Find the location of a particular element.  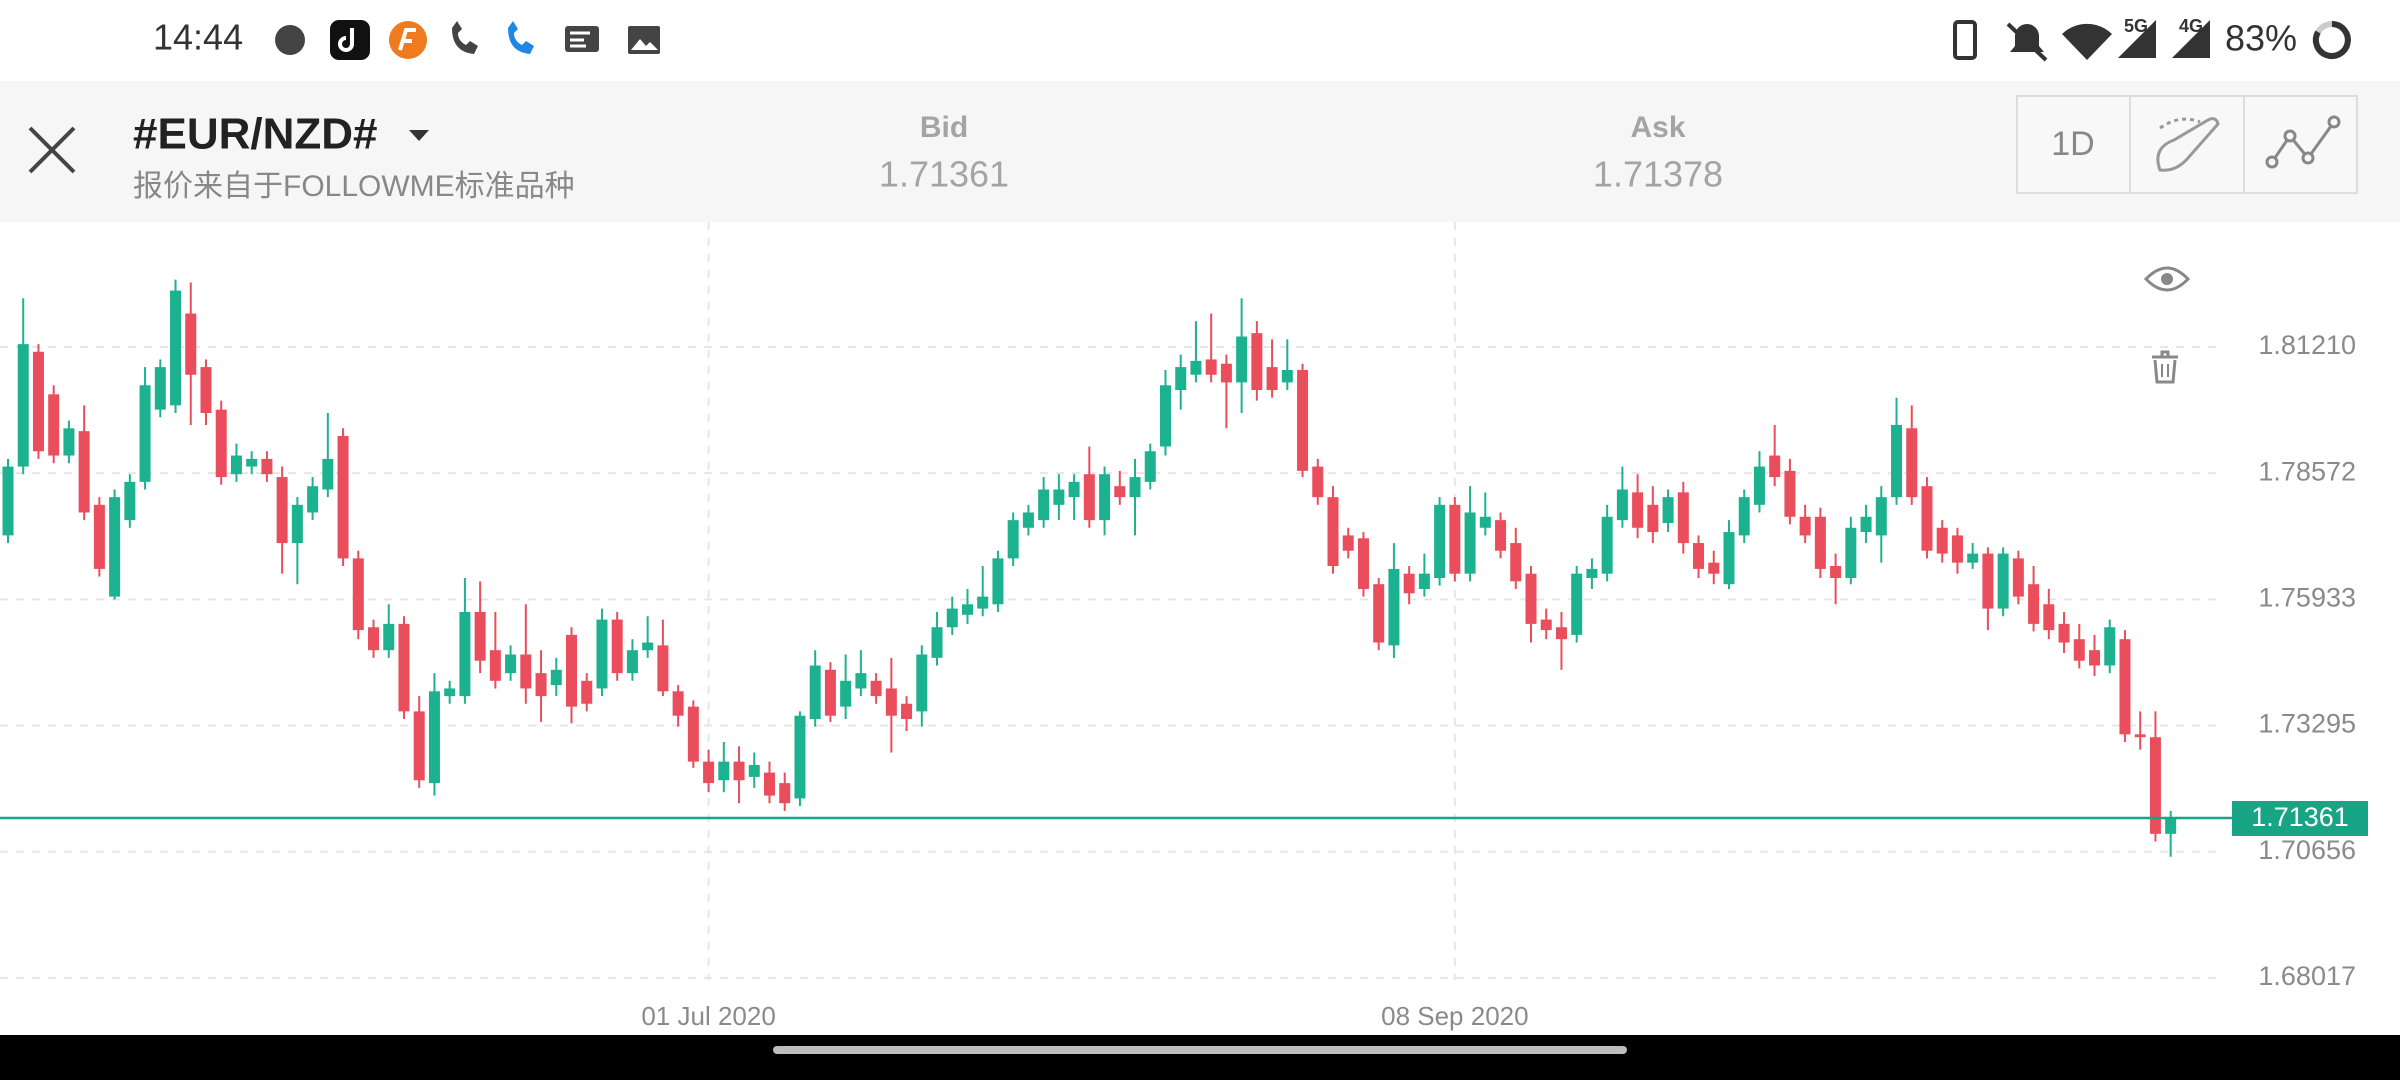

timeframe-button: 1D is located at coordinates (2072, 144).